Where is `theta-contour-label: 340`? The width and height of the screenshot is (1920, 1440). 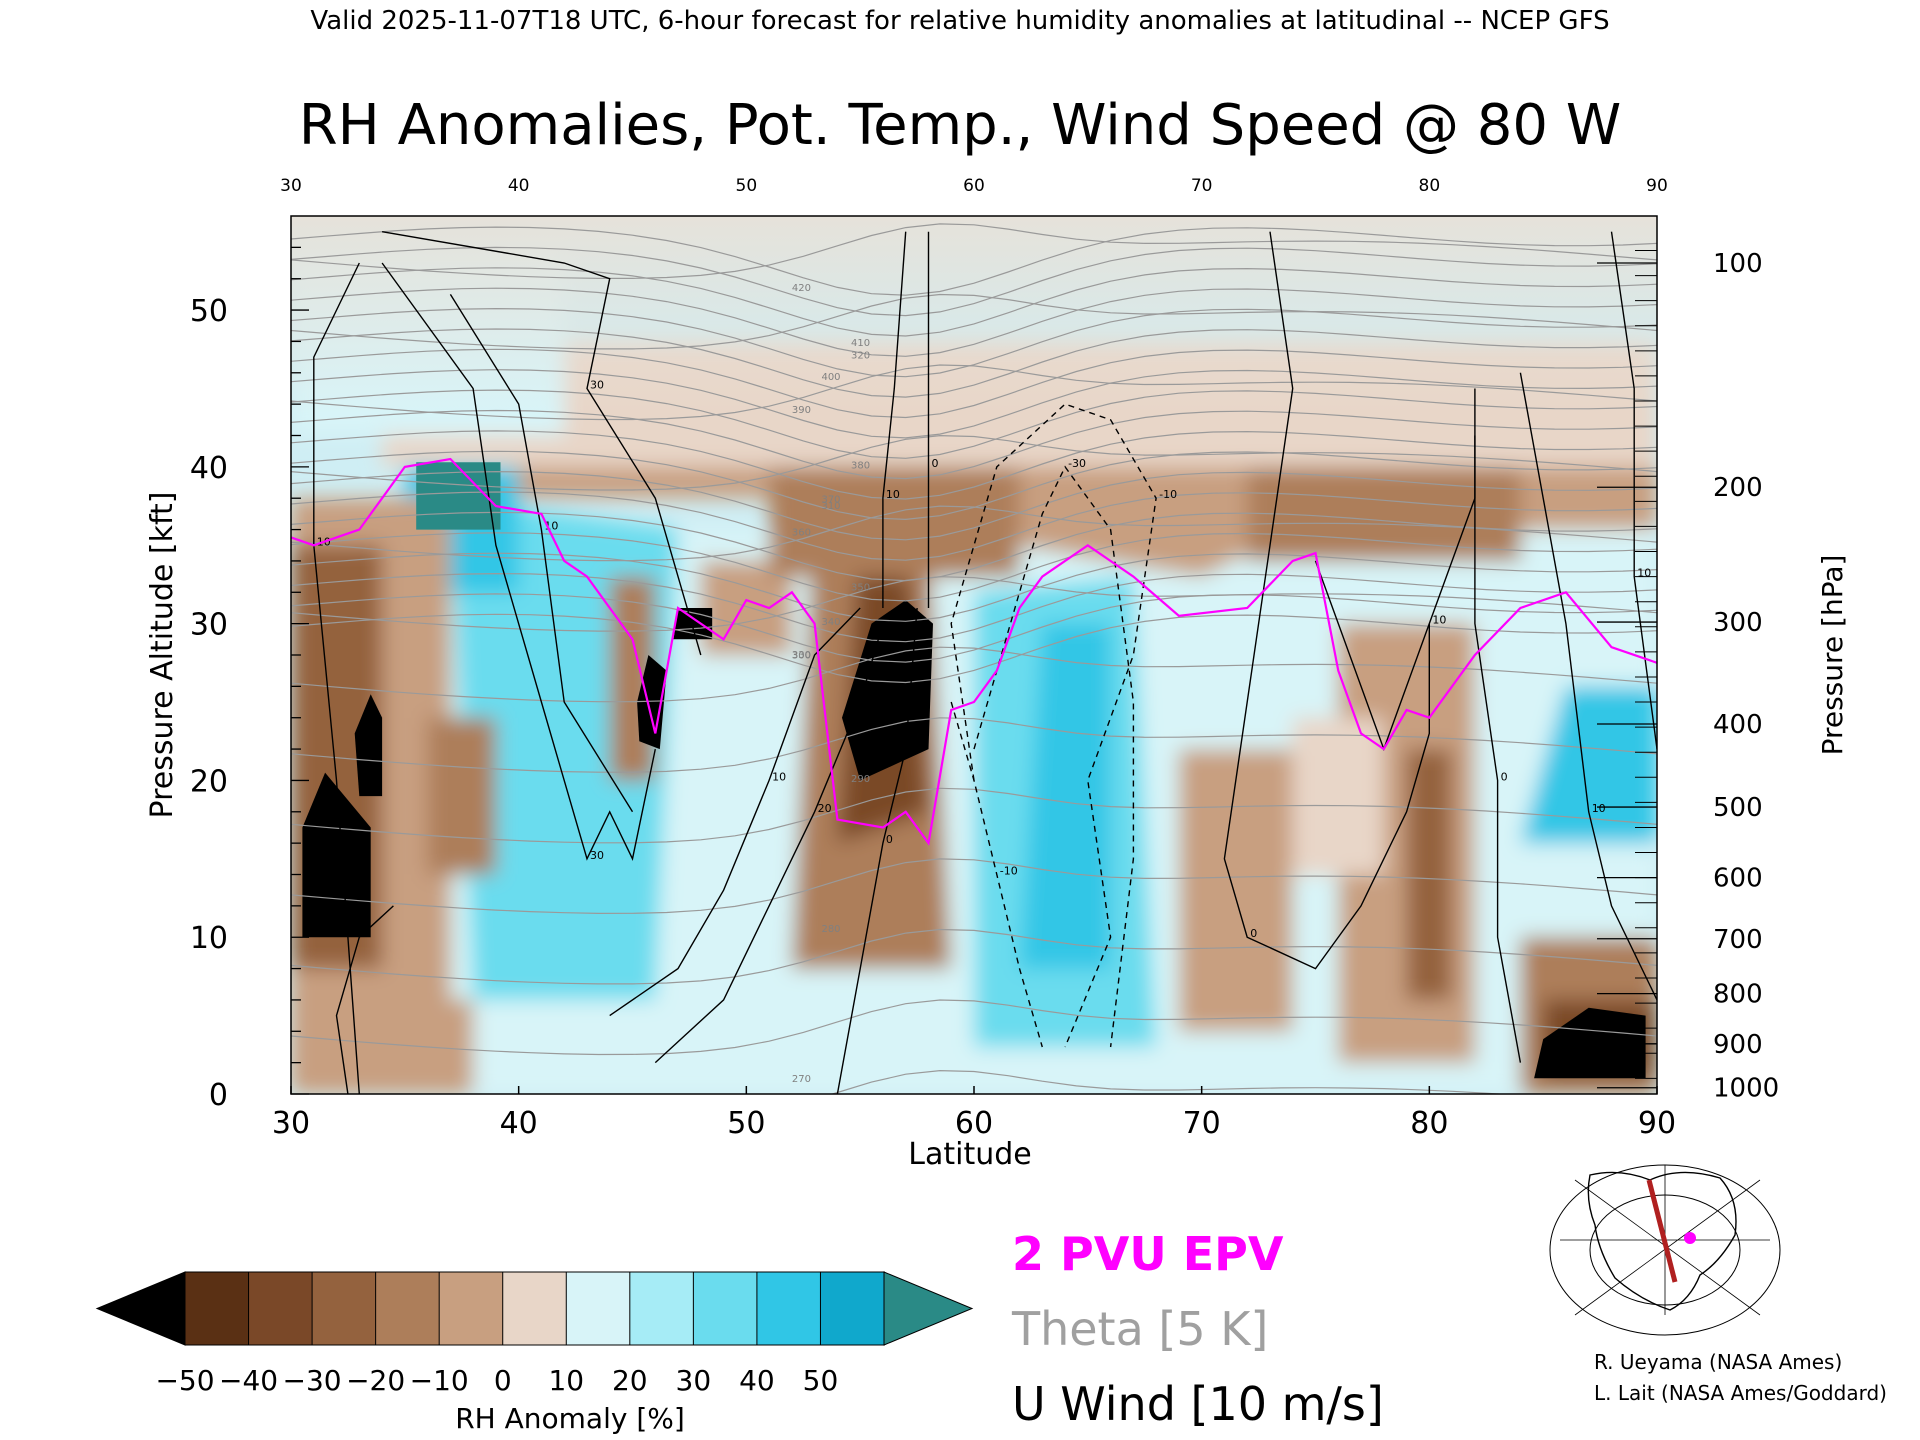 theta-contour-label: 340 is located at coordinates (830, 622).